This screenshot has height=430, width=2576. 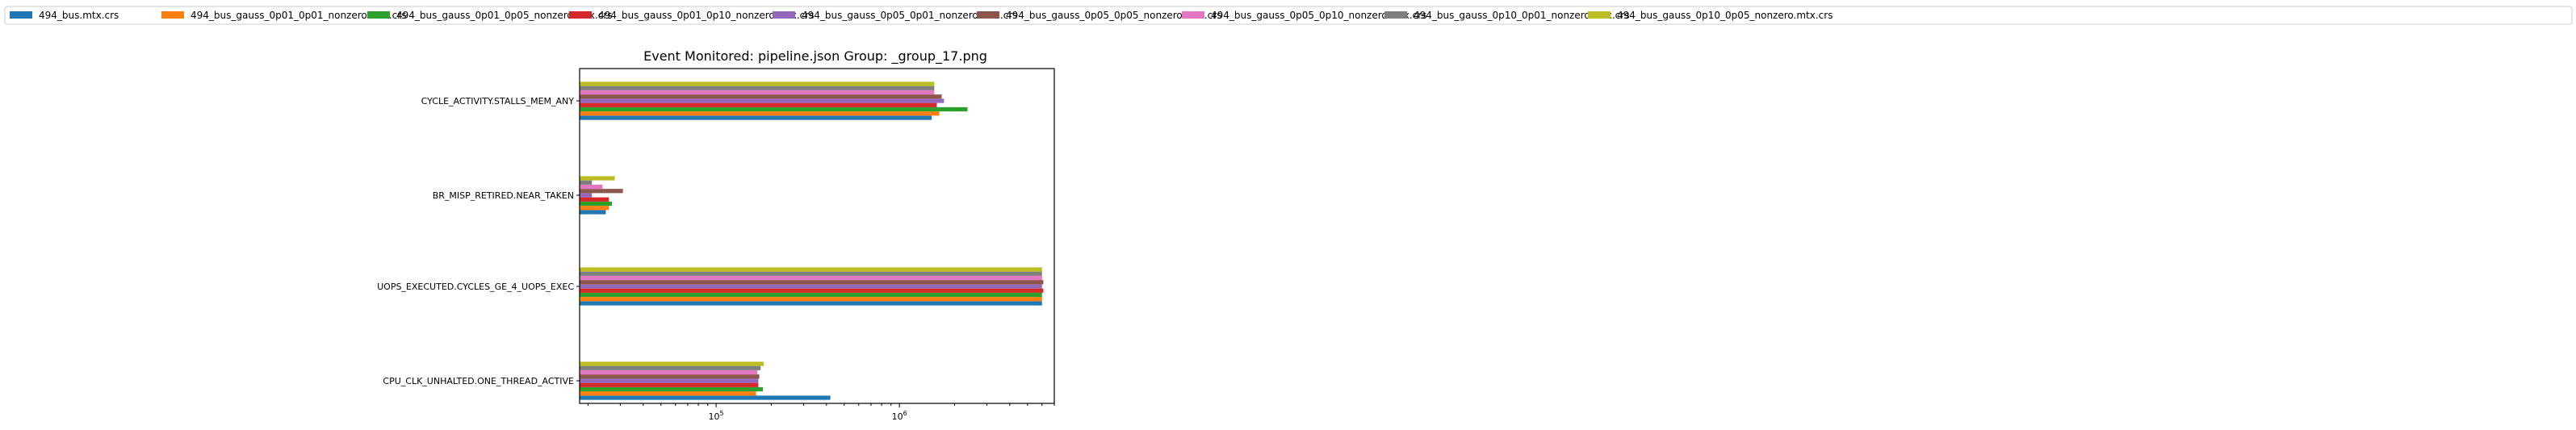 What do you see at coordinates (298, 15) in the screenshot?
I see `legend-label: 494_bus_gauss_0p01_0p01_nonzero.mtx.crs` at bounding box center [298, 15].